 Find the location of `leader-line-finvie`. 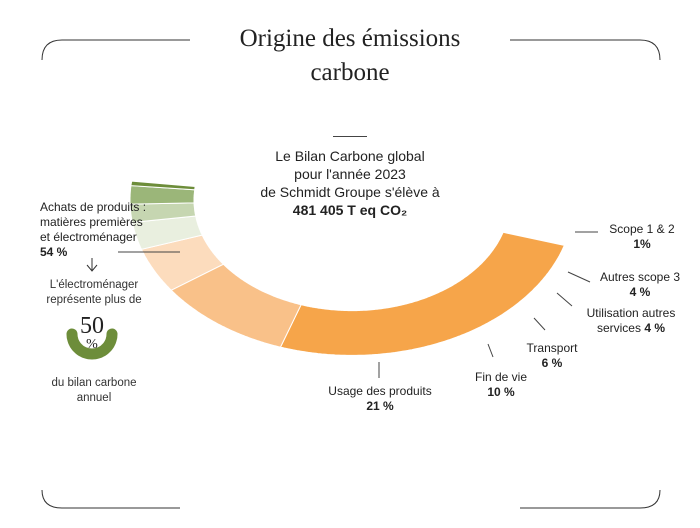

leader-line-finvie is located at coordinates (490, 350).